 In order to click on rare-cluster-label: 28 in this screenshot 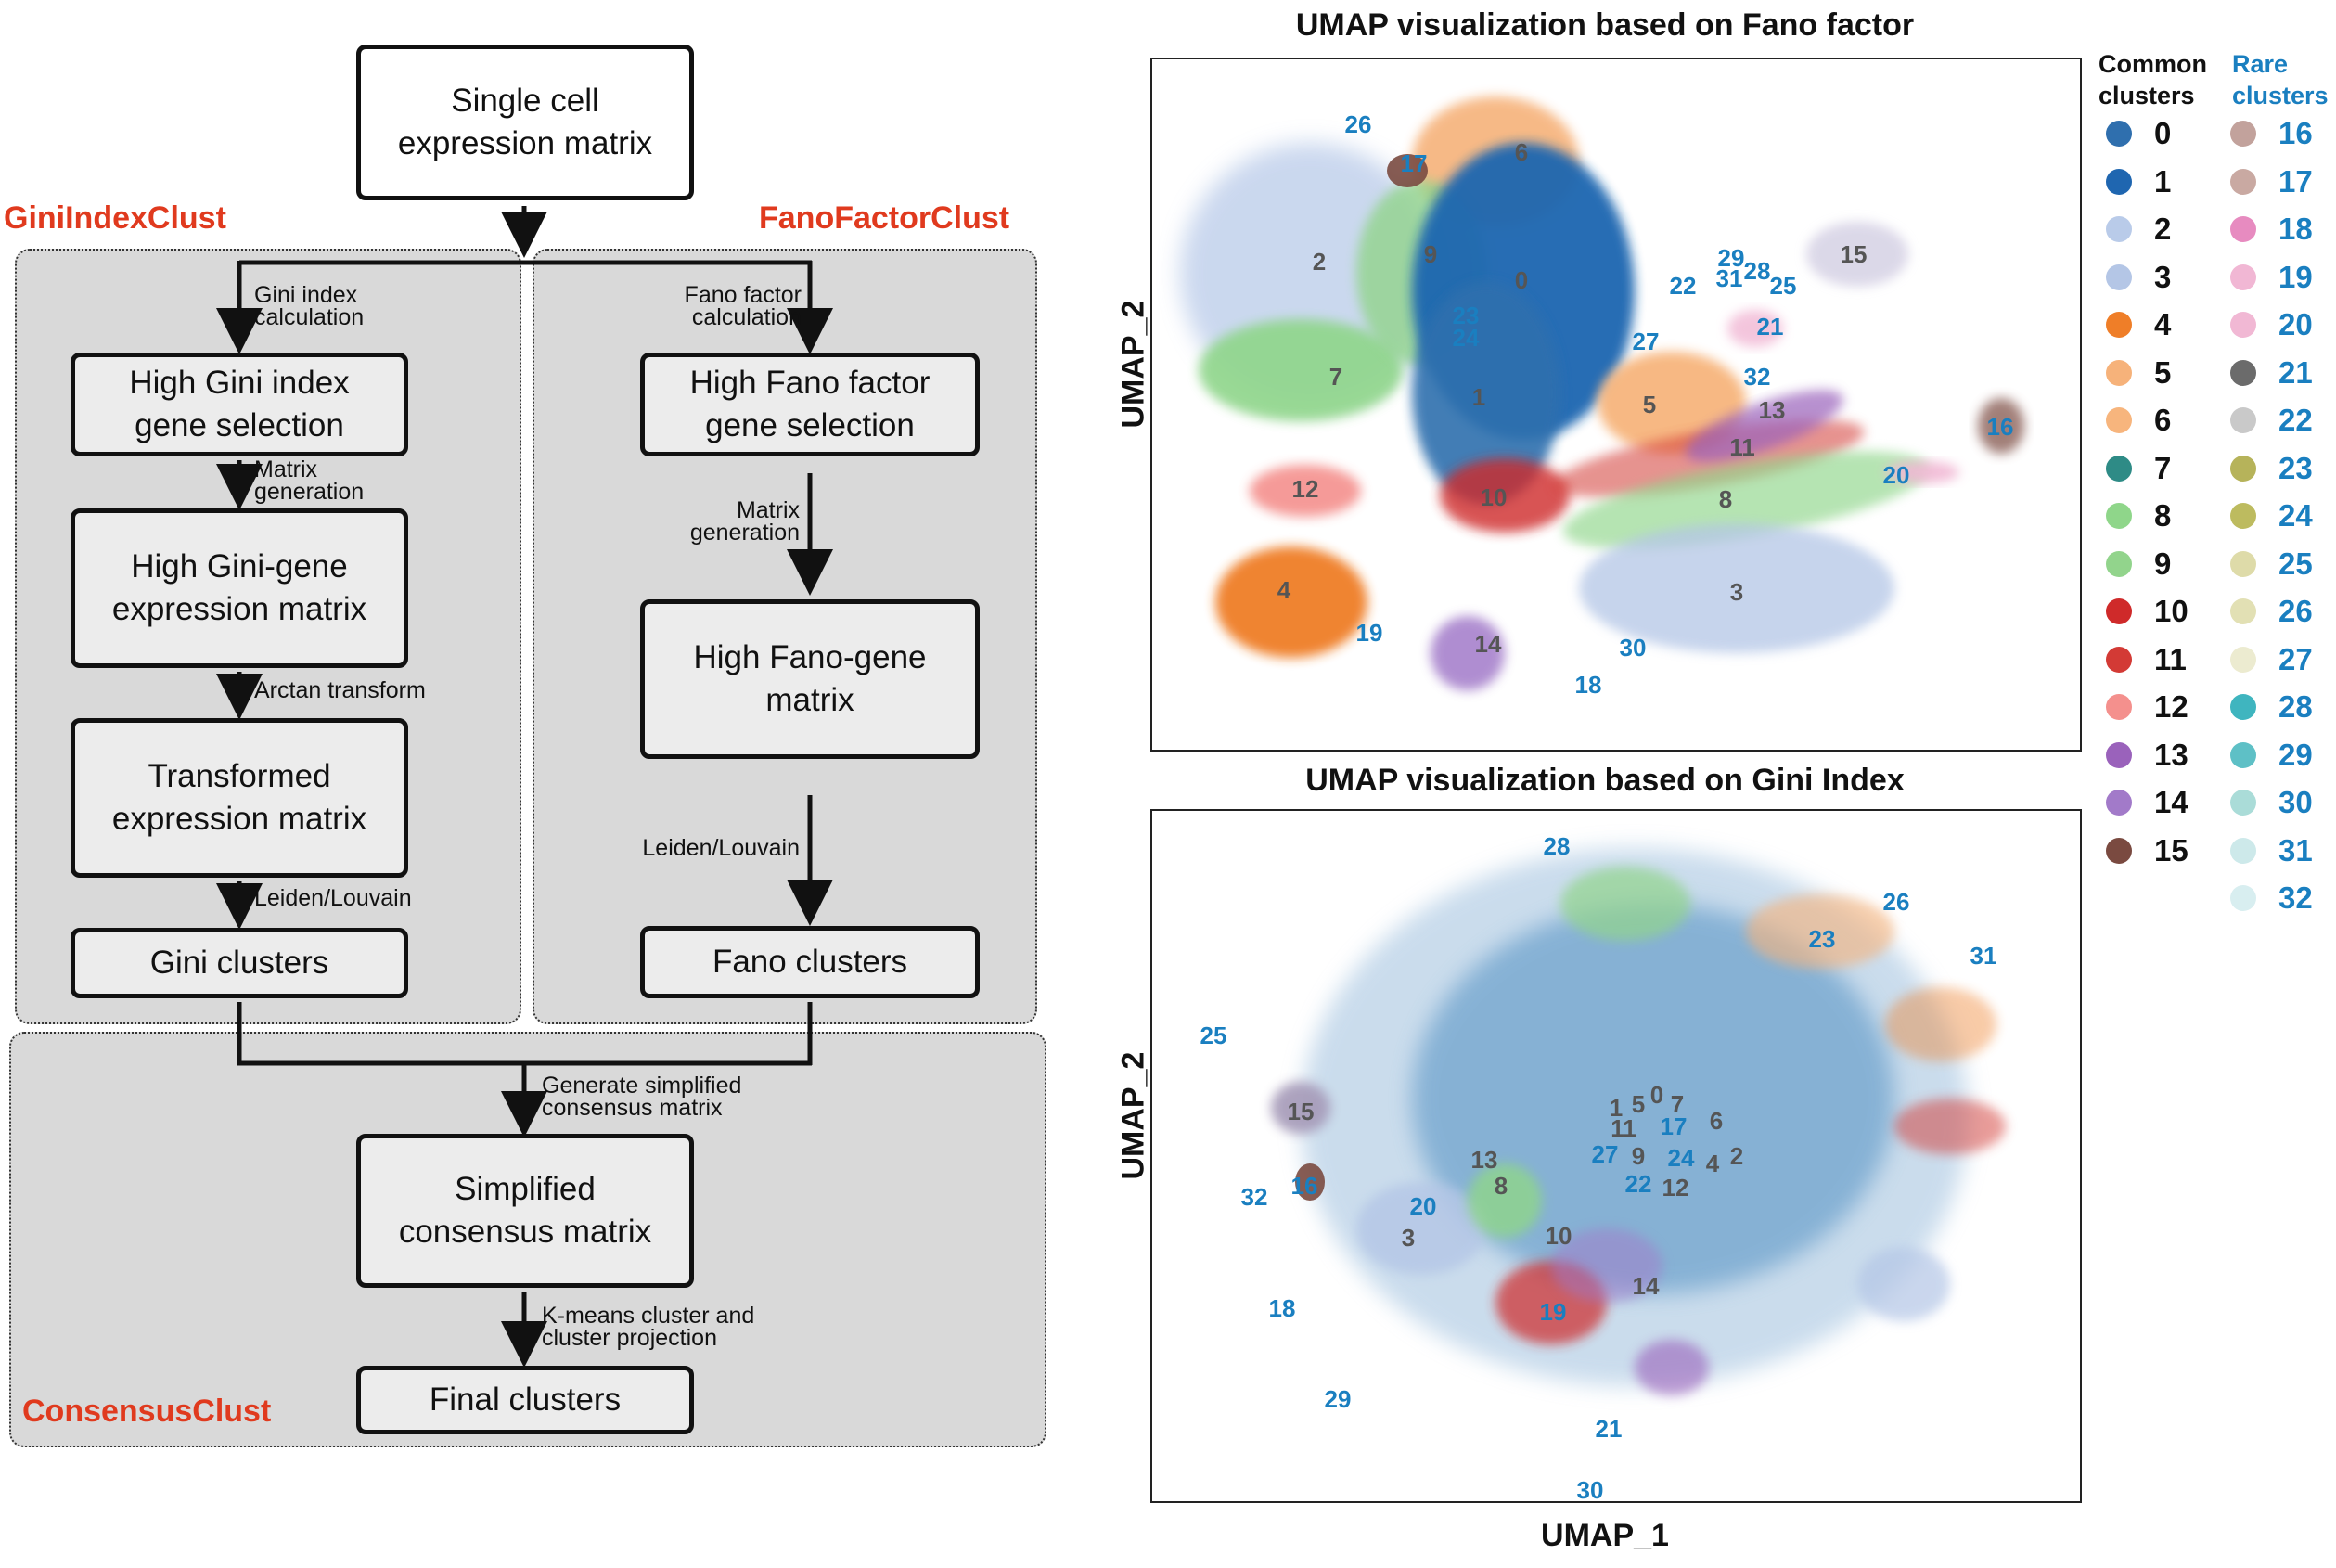, I will do `click(1757, 271)`.